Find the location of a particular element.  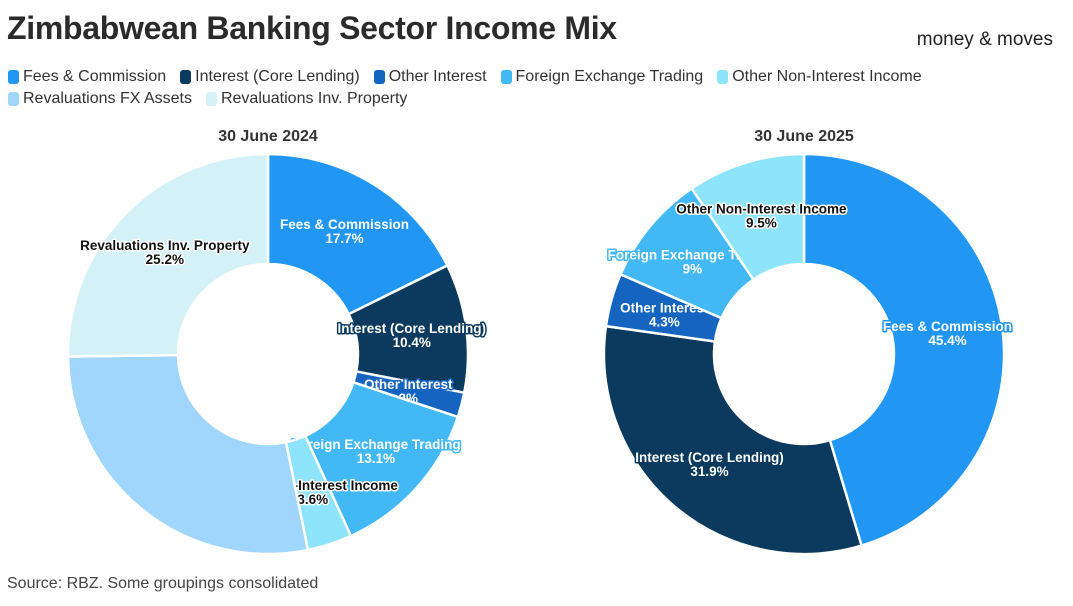

donut-slice-revaluations-inv-property is located at coordinates (168, 255).